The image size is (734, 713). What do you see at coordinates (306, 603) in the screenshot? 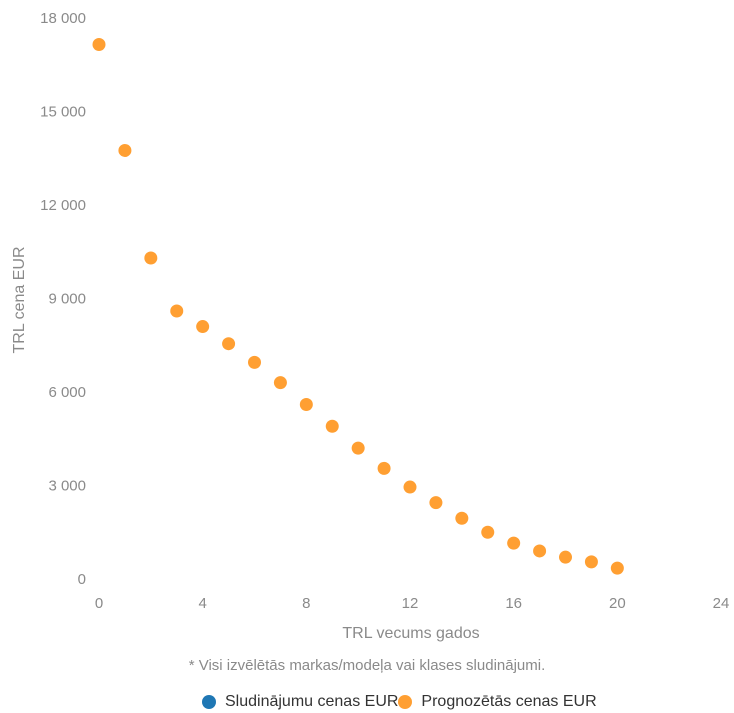
I see `x-tick-label: 8` at bounding box center [306, 603].